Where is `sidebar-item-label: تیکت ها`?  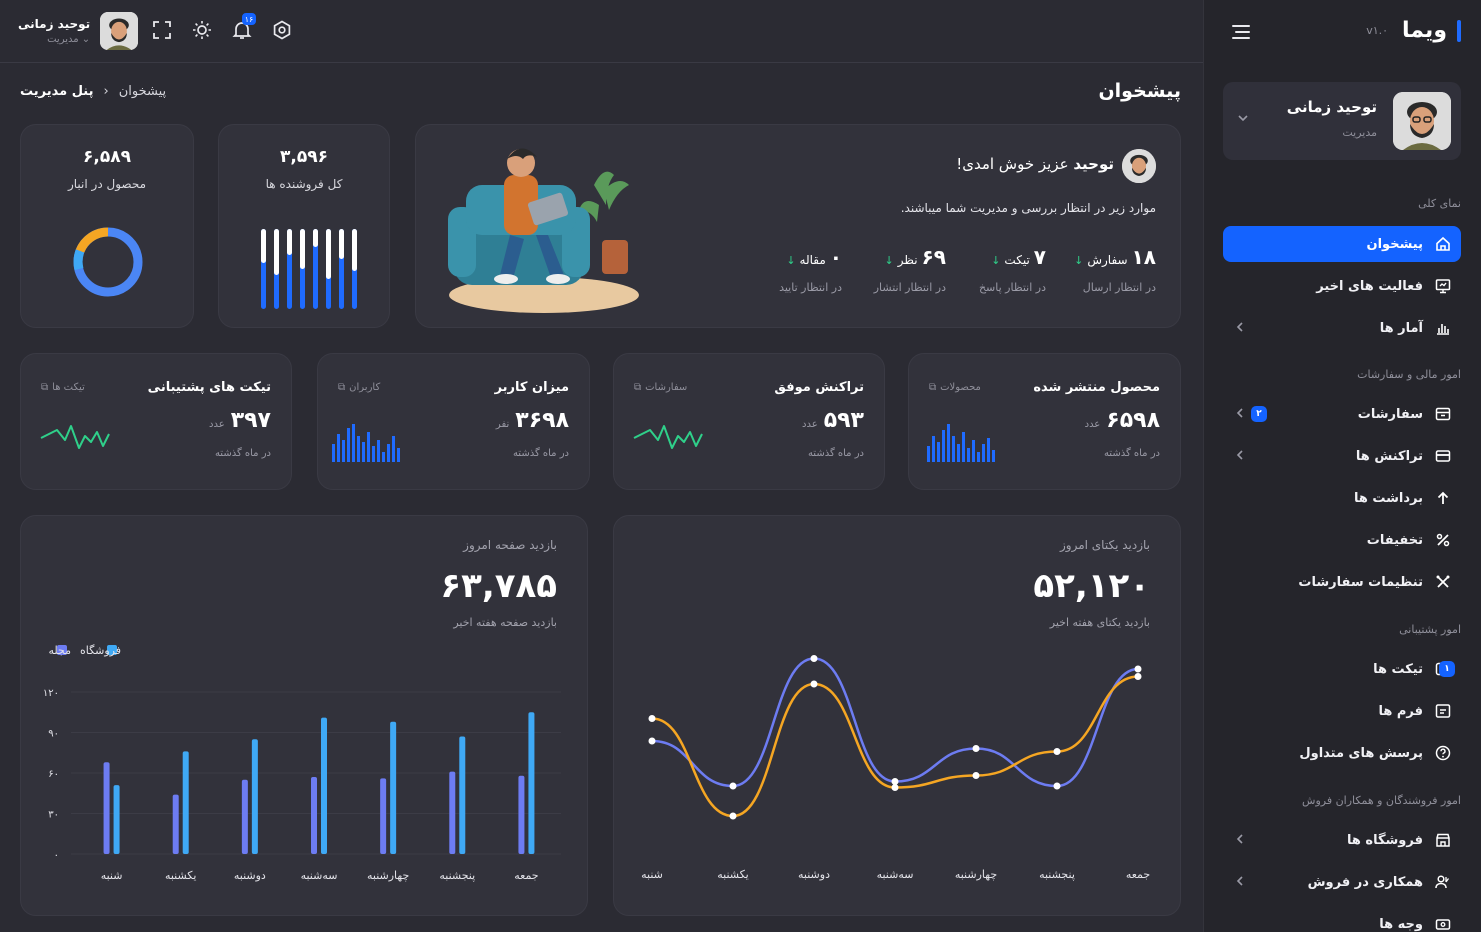
sidebar-item-label: تیکت ها is located at coordinates (1398, 669).